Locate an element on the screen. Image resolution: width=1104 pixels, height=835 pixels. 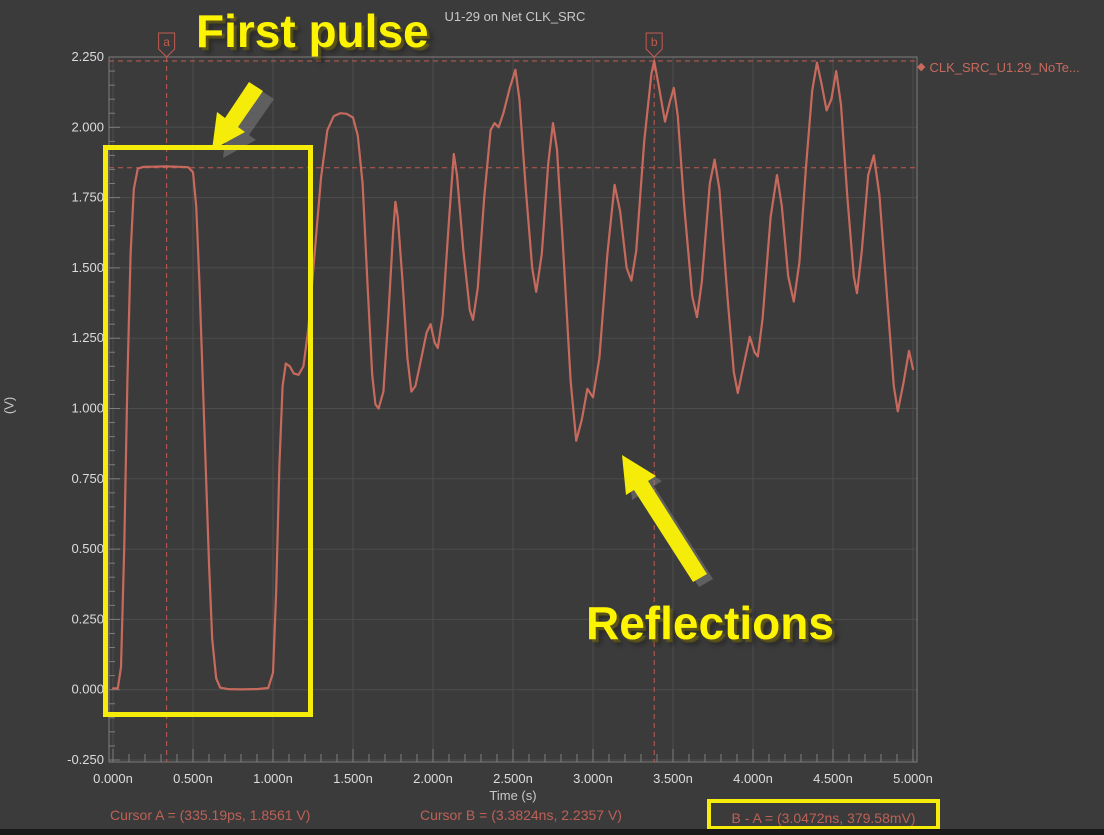
y-tick-label: 1.250 is located at coordinates (87, 337).